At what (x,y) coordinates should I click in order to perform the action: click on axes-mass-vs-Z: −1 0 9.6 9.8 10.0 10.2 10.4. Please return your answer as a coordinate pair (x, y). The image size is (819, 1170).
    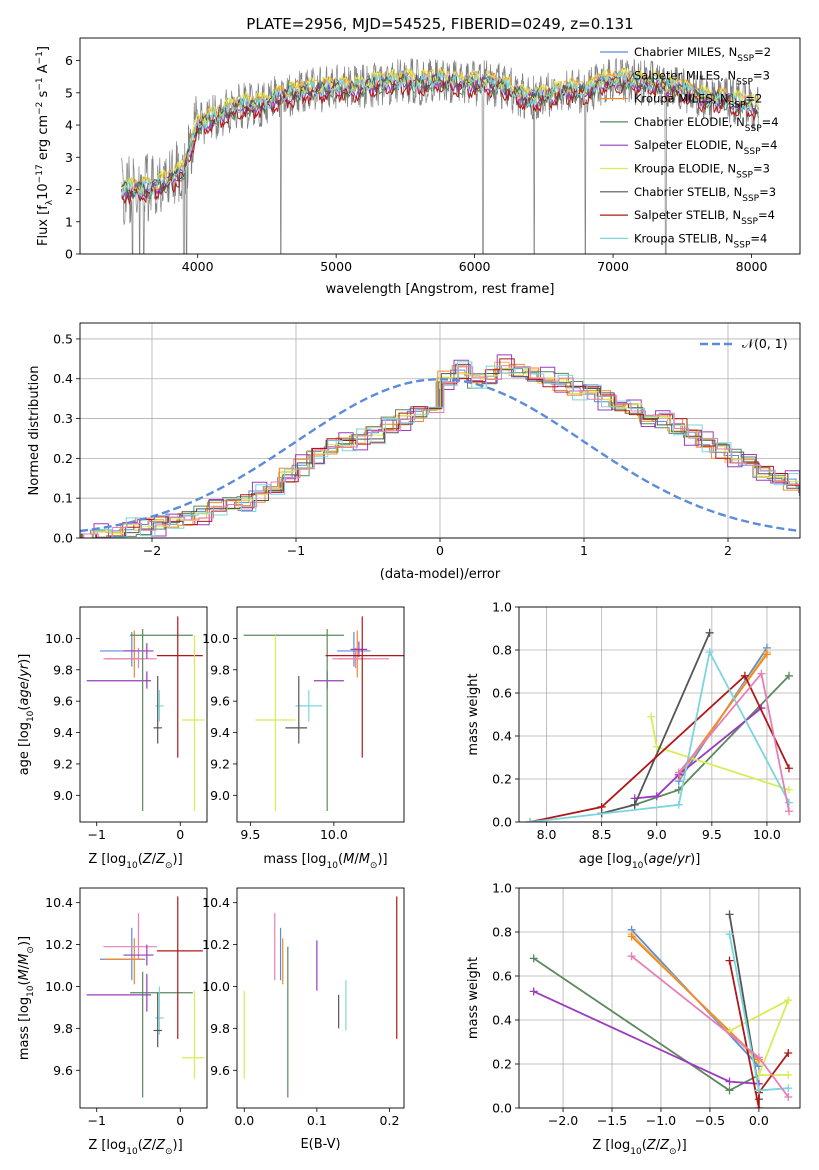
    Looking at the image, I should click on (114, 1011).